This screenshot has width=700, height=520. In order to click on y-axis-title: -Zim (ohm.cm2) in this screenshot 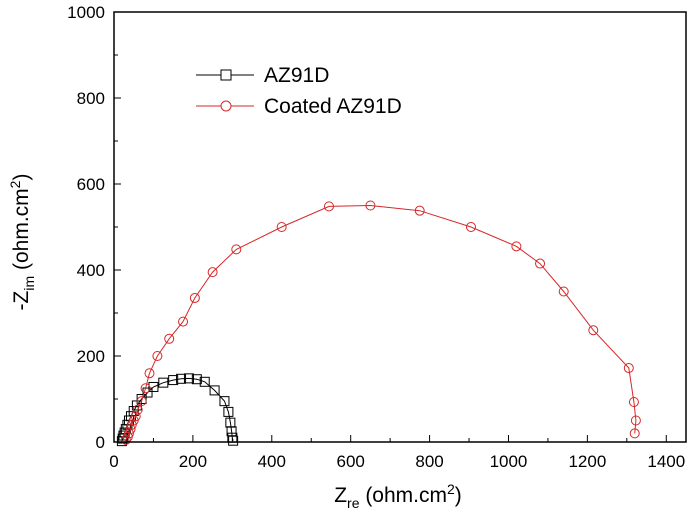, I will do `click(22, 242)`.